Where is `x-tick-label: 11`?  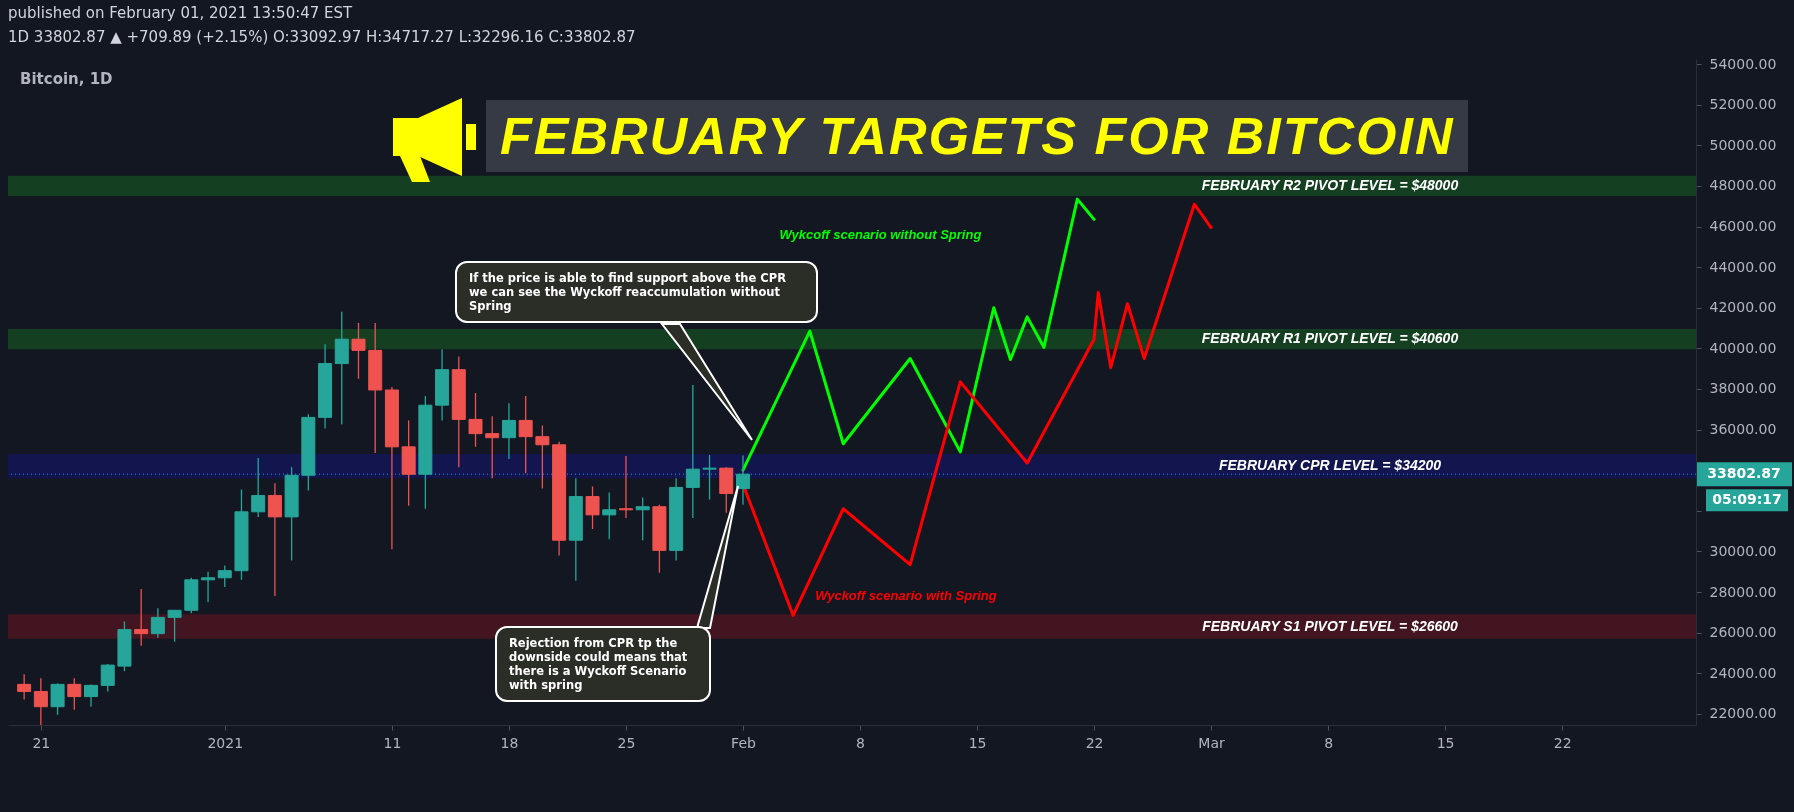
x-tick-label: 11 is located at coordinates (392, 742).